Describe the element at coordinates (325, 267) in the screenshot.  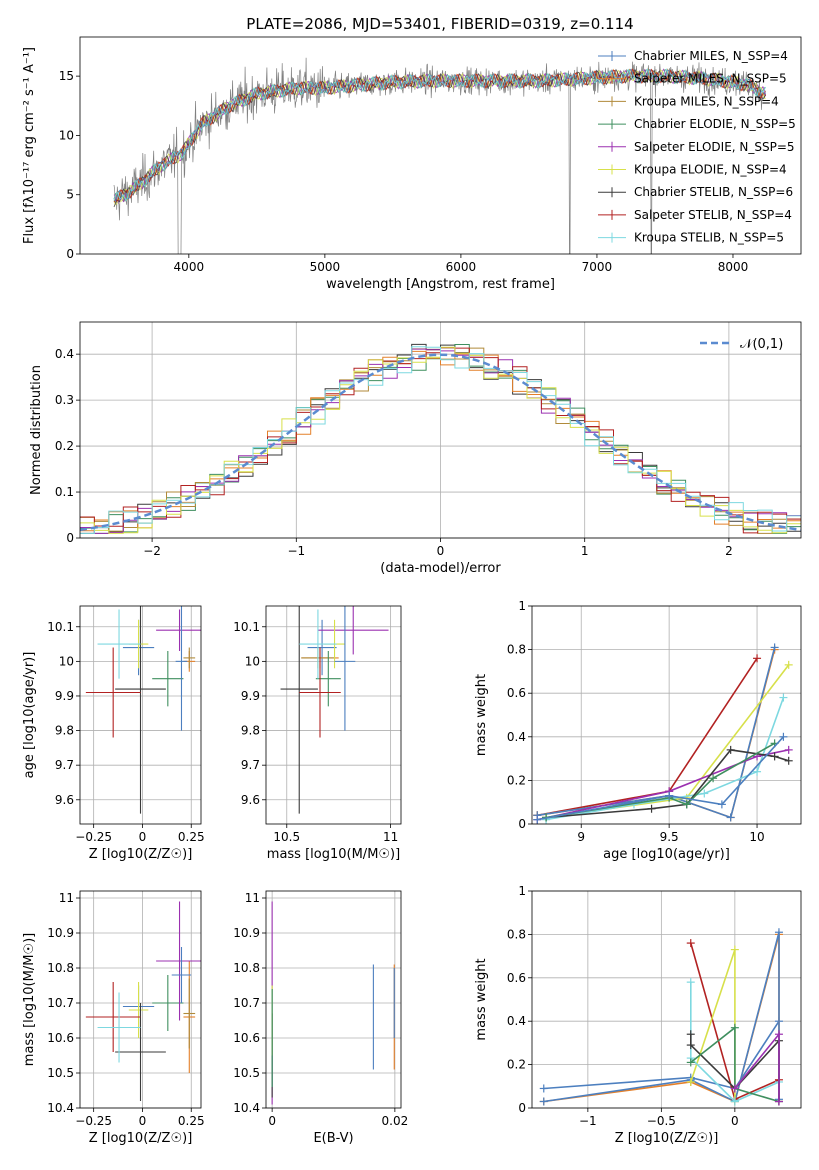
I see `x-tick-label: 5000` at that location.